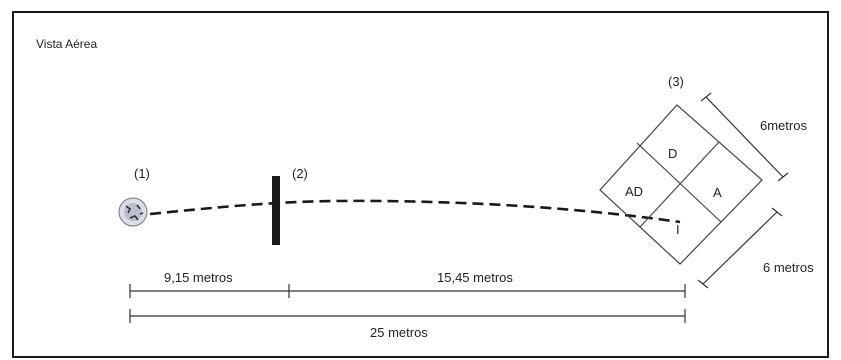 This screenshot has width=841, height=360. Describe the element at coordinates (744, 137) in the screenshot. I see `goal-side-dimension-top` at that location.